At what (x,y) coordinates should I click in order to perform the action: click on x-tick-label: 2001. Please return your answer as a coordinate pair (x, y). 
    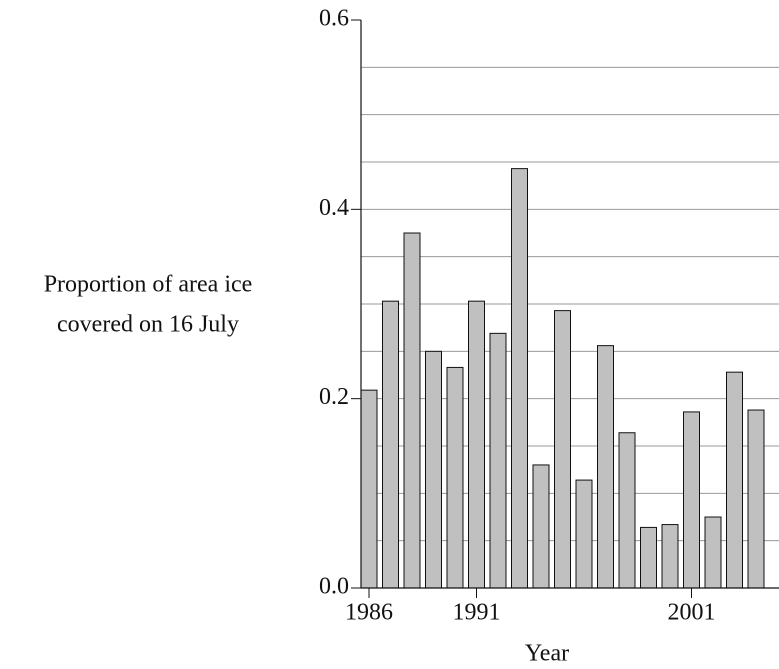
    Looking at the image, I should click on (692, 613).